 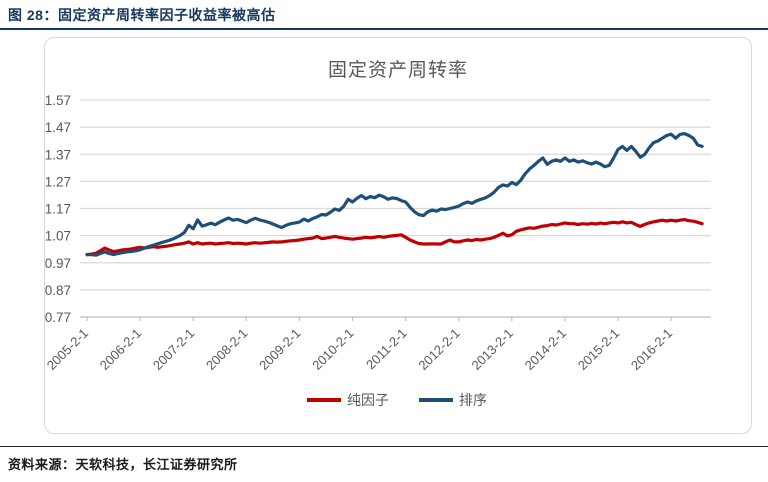 I want to click on x-tick-label: 2013-2-1, so click(x=492, y=349).